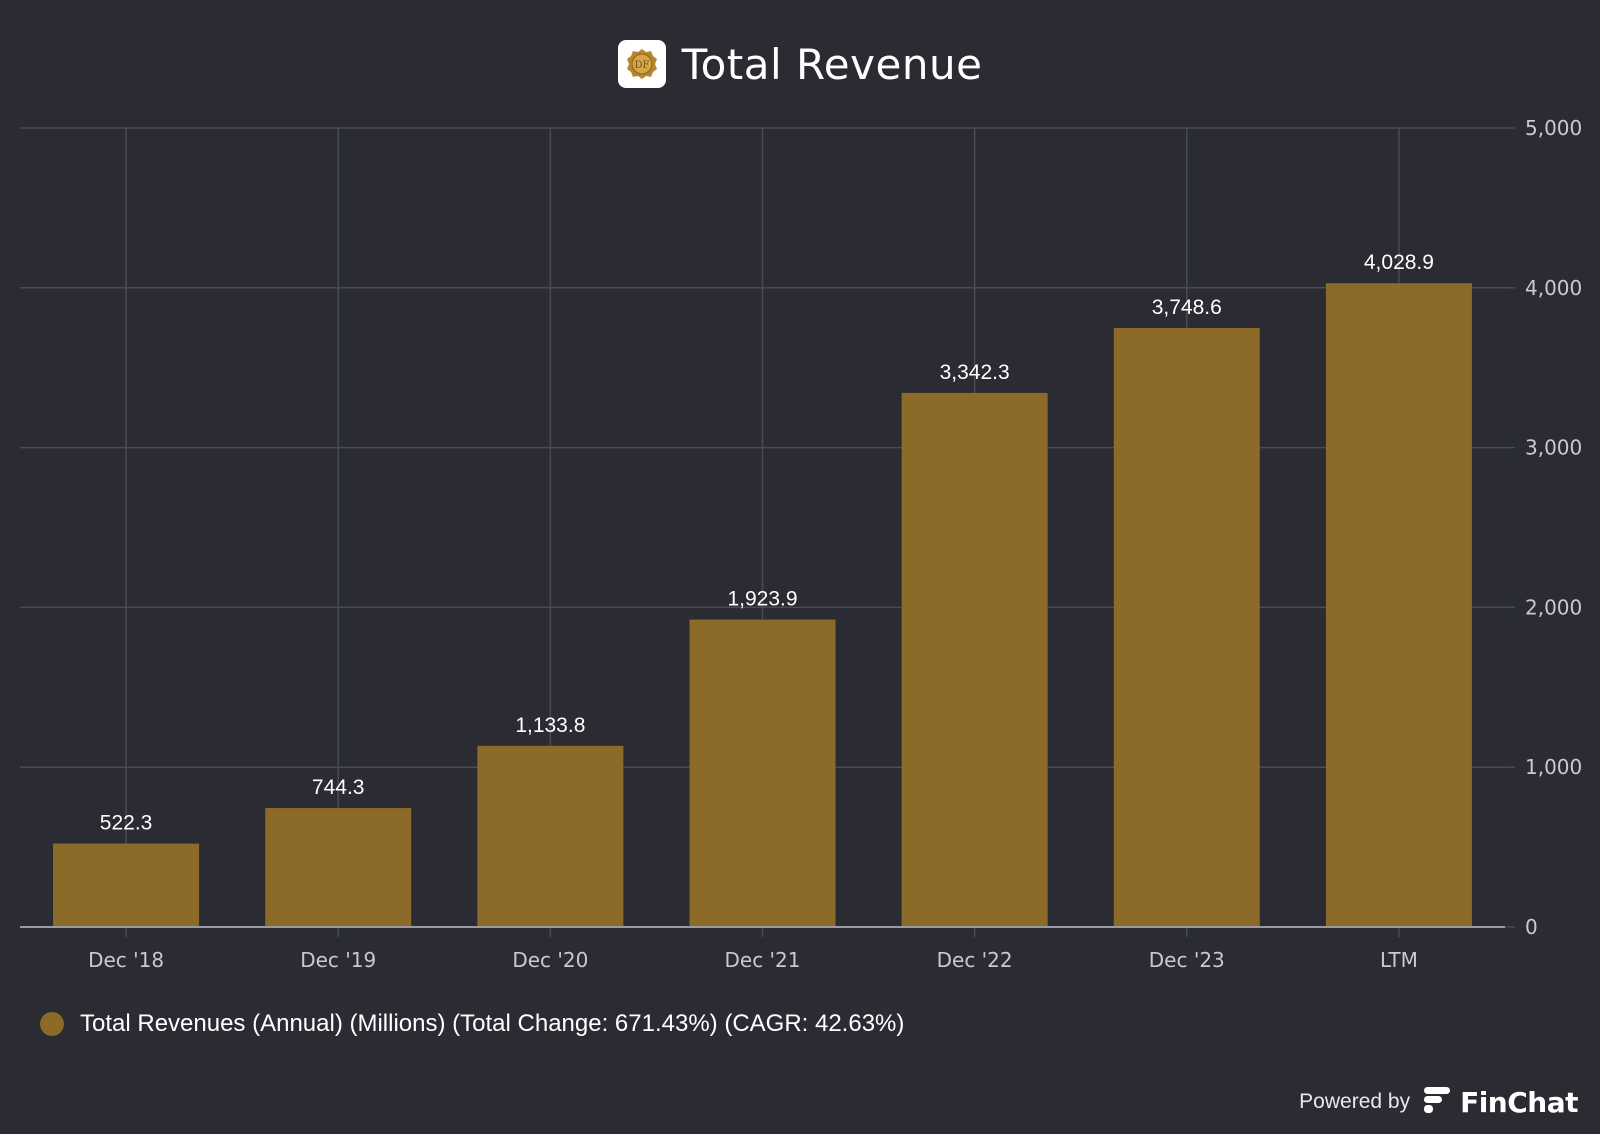  What do you see at coordinates (126, 960) in the screenshot?
I see `x-tick-label: Dec '18` at bounding box center [126, 960].